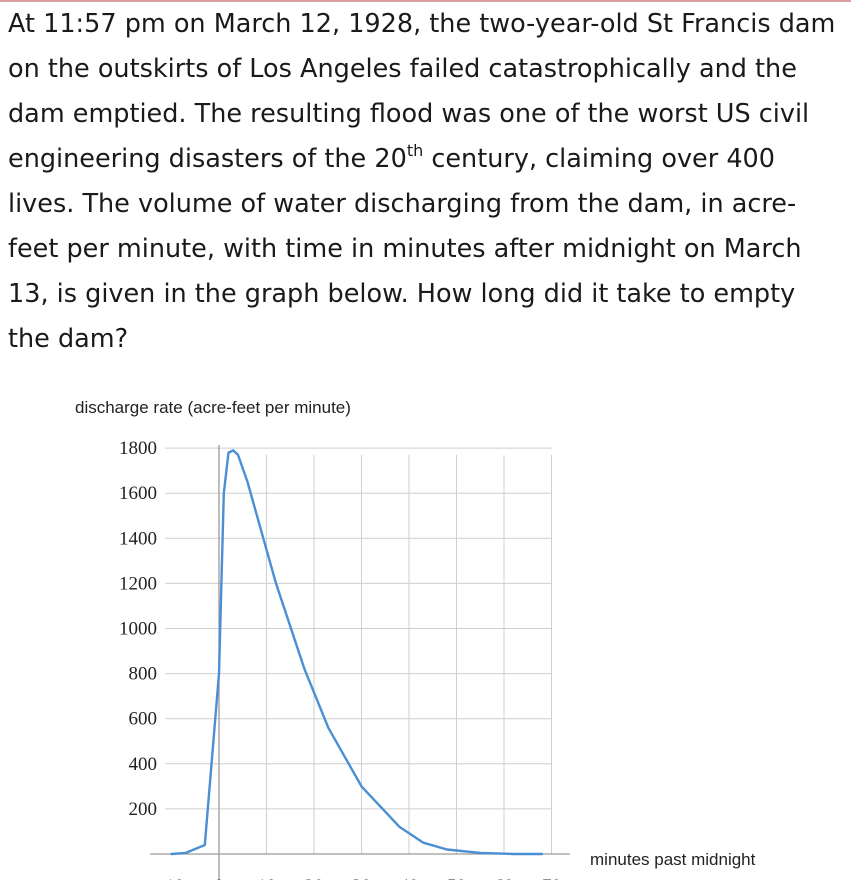 This screenshot has width=851, height=880. I want to click on y-tick-label: 1000, so click(138, 629).